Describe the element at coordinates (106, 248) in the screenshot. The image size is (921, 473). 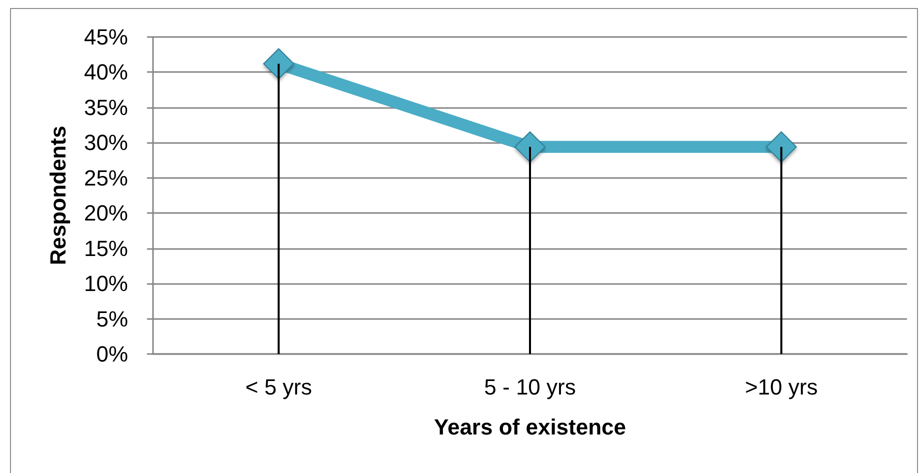
I see `y-tick-label: 15%` at that location.